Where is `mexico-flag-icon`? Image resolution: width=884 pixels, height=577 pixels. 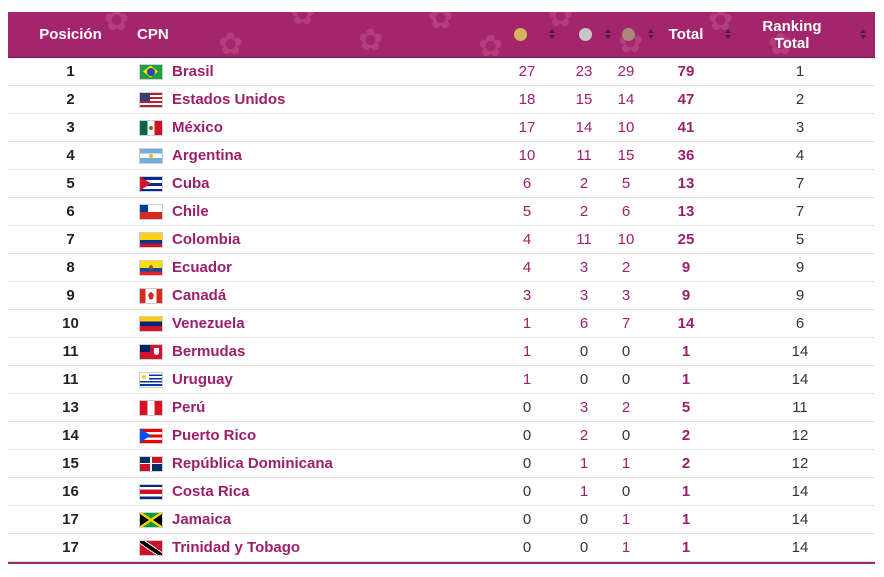 mexico-flag-icon is located at coordinates (151, 127).